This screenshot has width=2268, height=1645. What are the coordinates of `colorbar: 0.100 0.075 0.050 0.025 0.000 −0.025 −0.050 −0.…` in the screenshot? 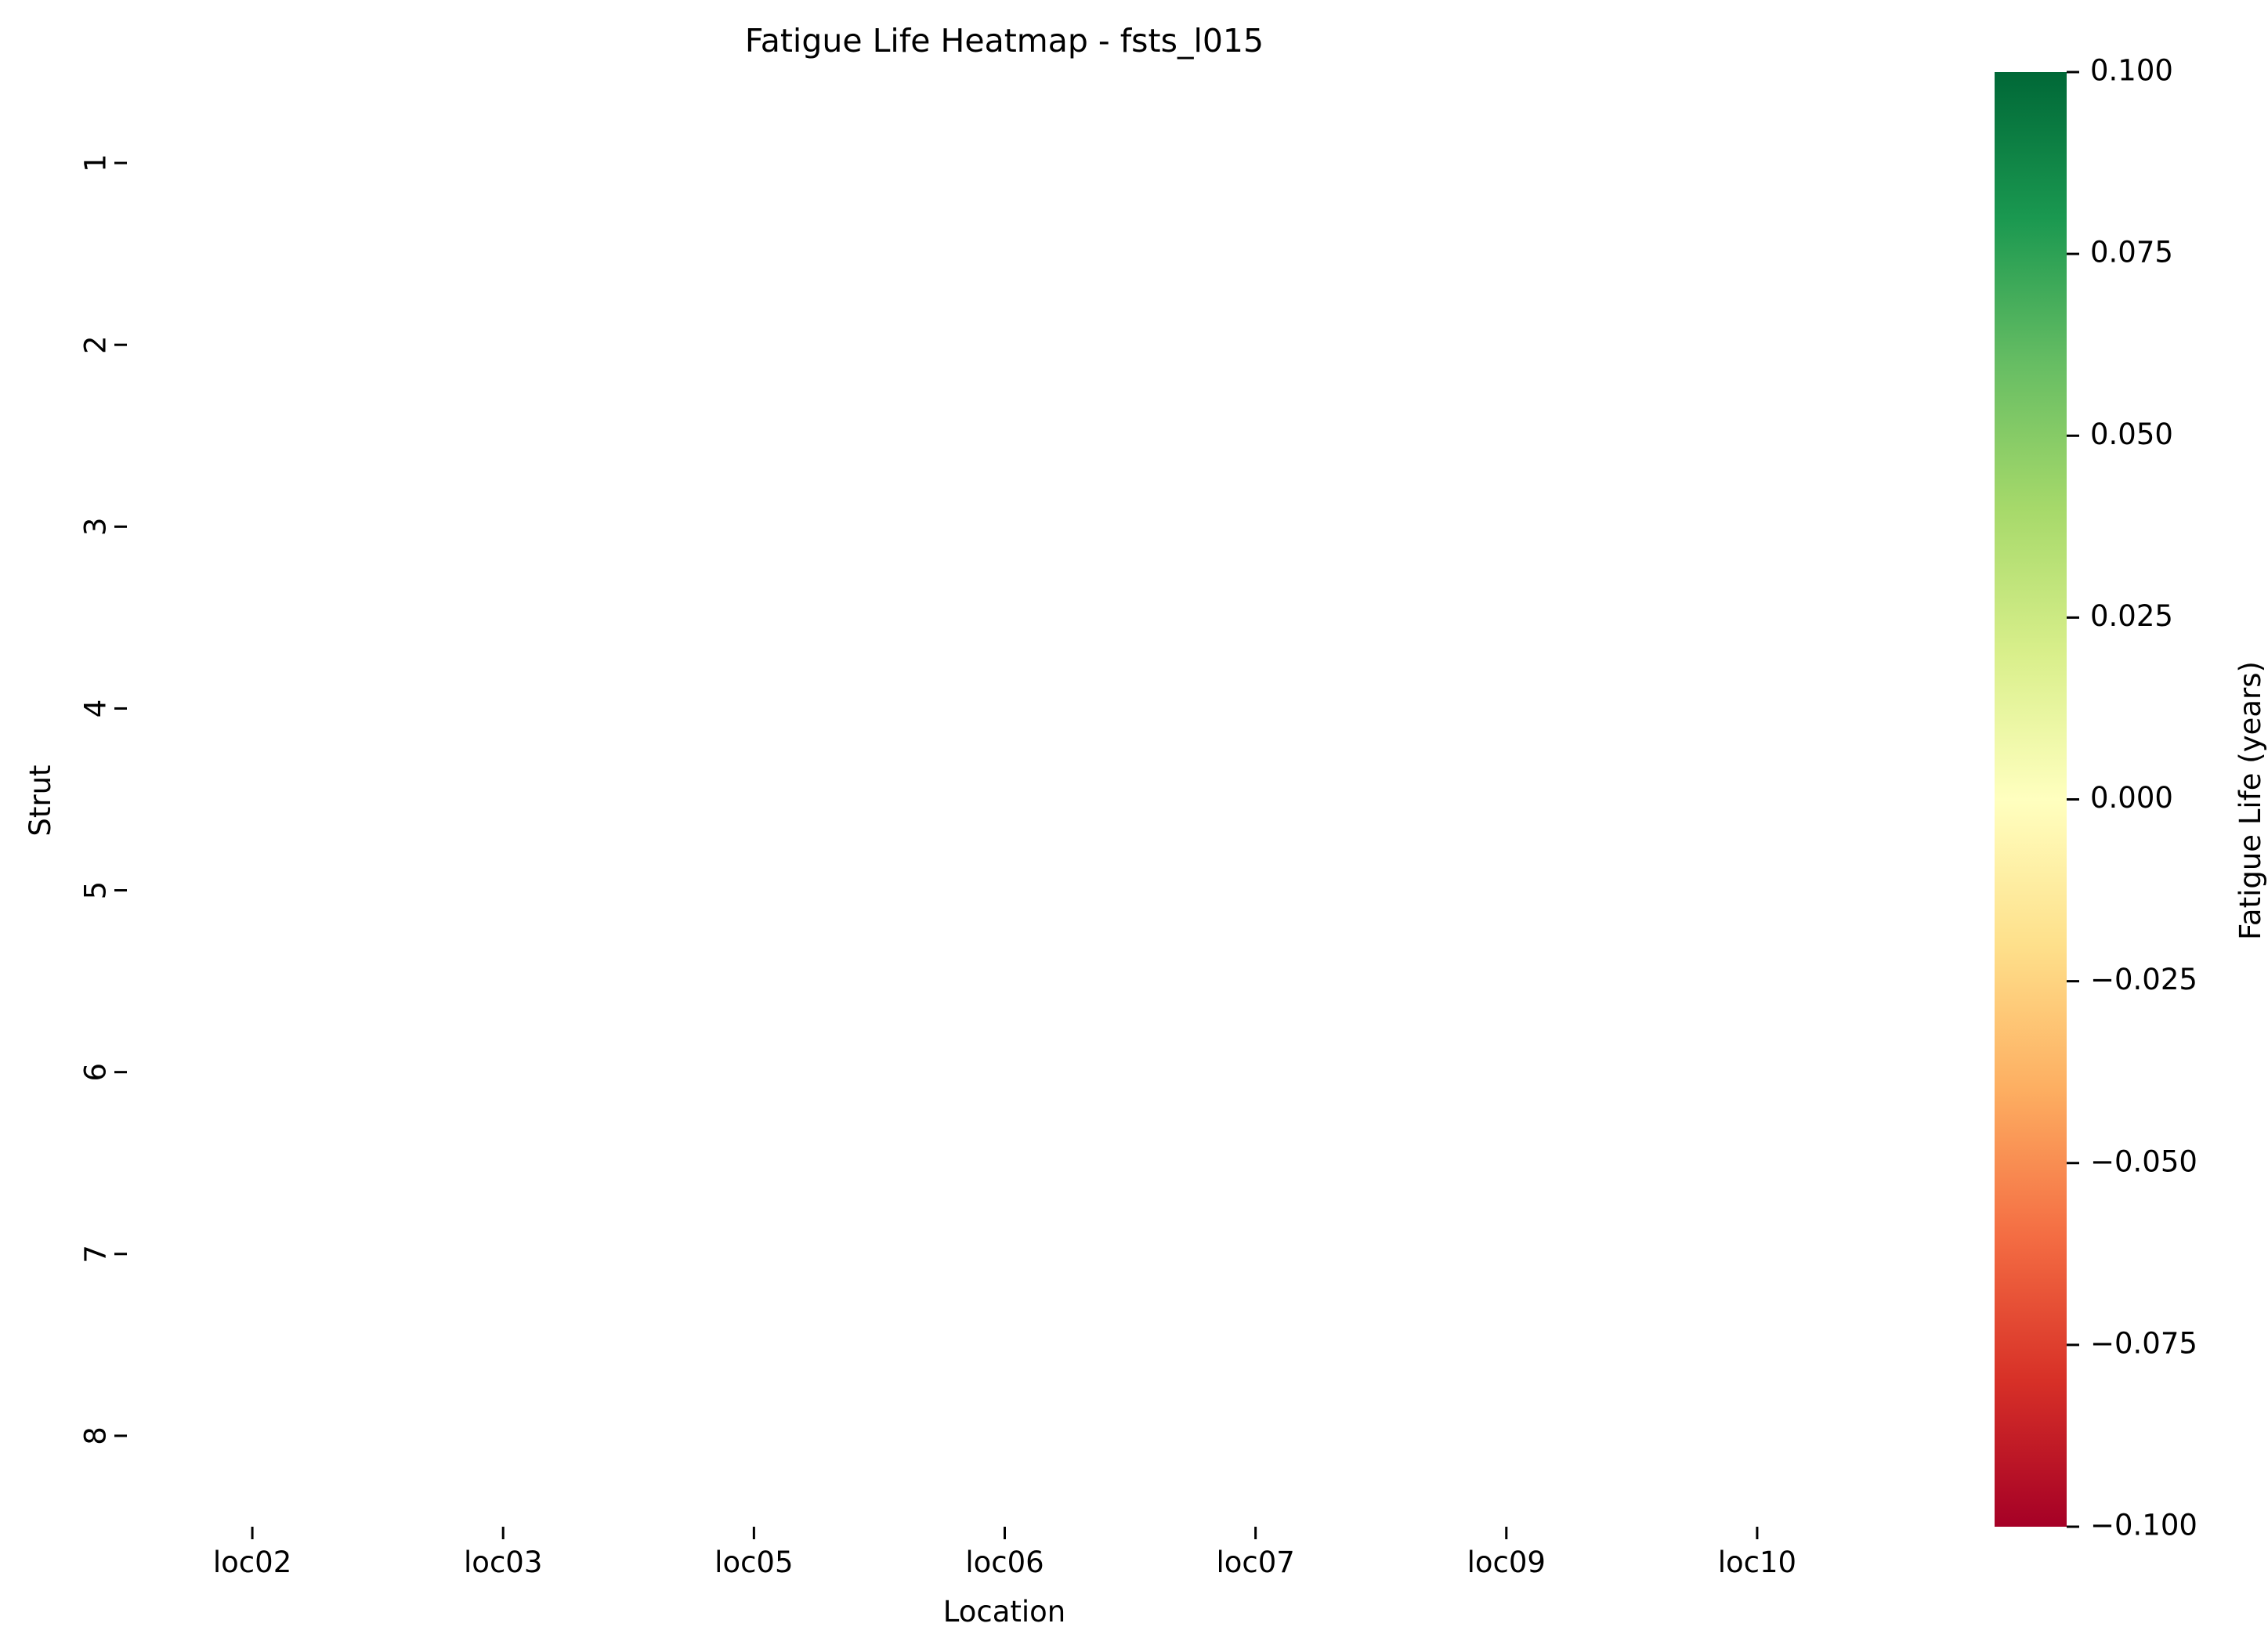 It's located at (2131, 798).